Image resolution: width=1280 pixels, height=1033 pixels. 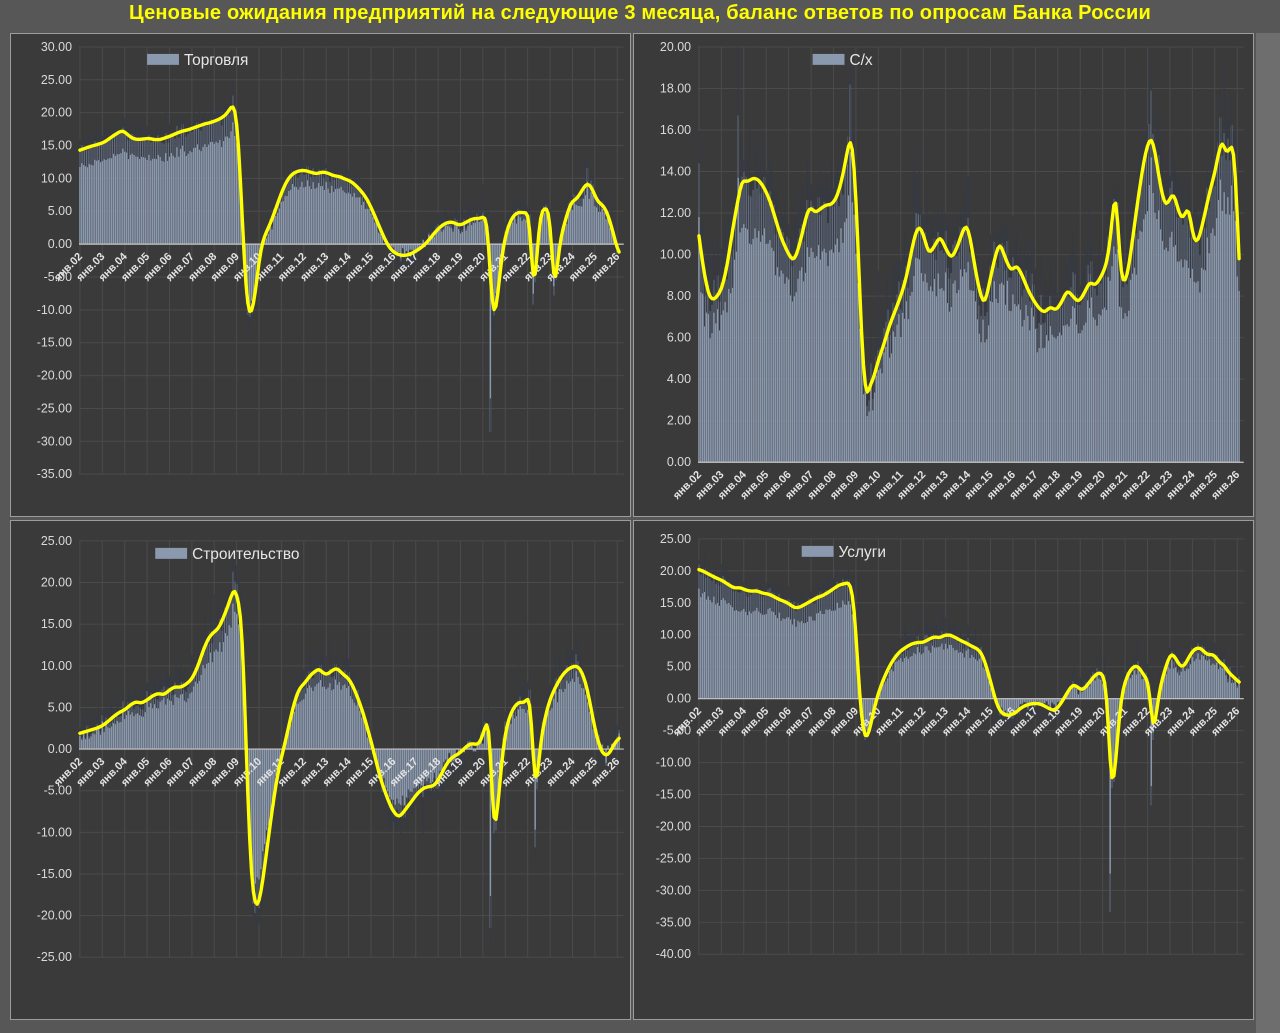 What do you see at coordinates (675, 88) in the screenshot?
I see `svg-text: 18.00` at bounding box center [675, 88].